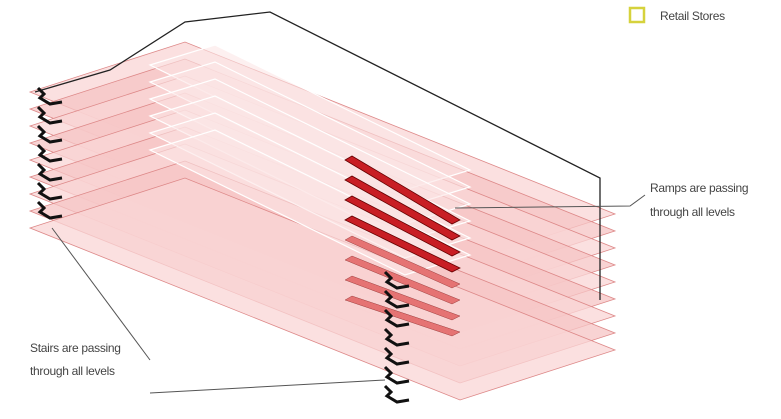 The width and height of the screenshot is (781, 419). What do you see at coordinates (692, 16) in the screenshot?
I see `legend-label: Retail Stores` at bounding box center [692, 16].